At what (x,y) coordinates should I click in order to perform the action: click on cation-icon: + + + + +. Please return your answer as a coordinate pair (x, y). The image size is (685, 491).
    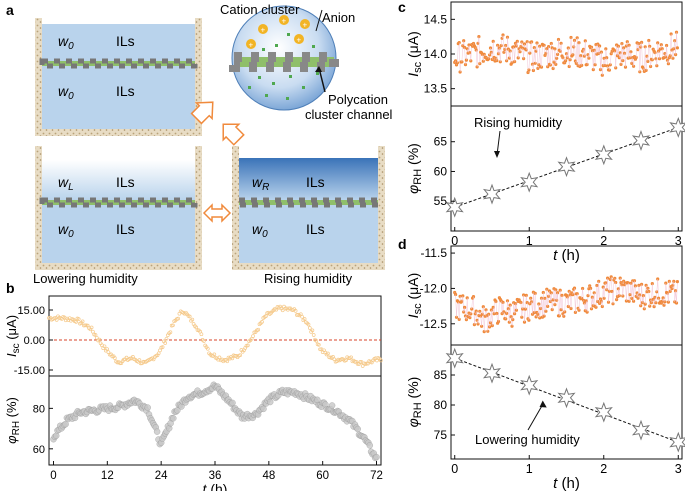
    Looking at the image, I should click on (278, 32).